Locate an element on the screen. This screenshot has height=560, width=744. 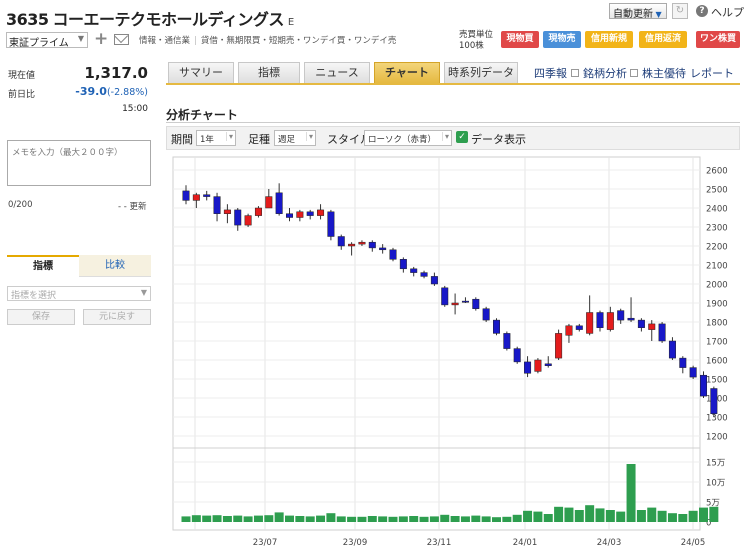
style-select: ローソク（赤青） ▾ is located at coordinates (408, 138).